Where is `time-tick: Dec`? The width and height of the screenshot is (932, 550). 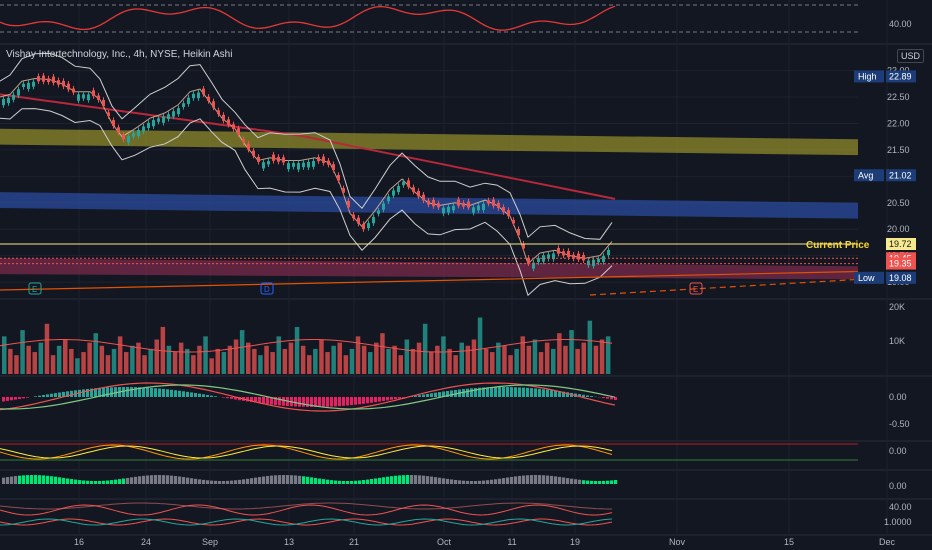
time-tick: Dec is located at coordinates (887, 542).